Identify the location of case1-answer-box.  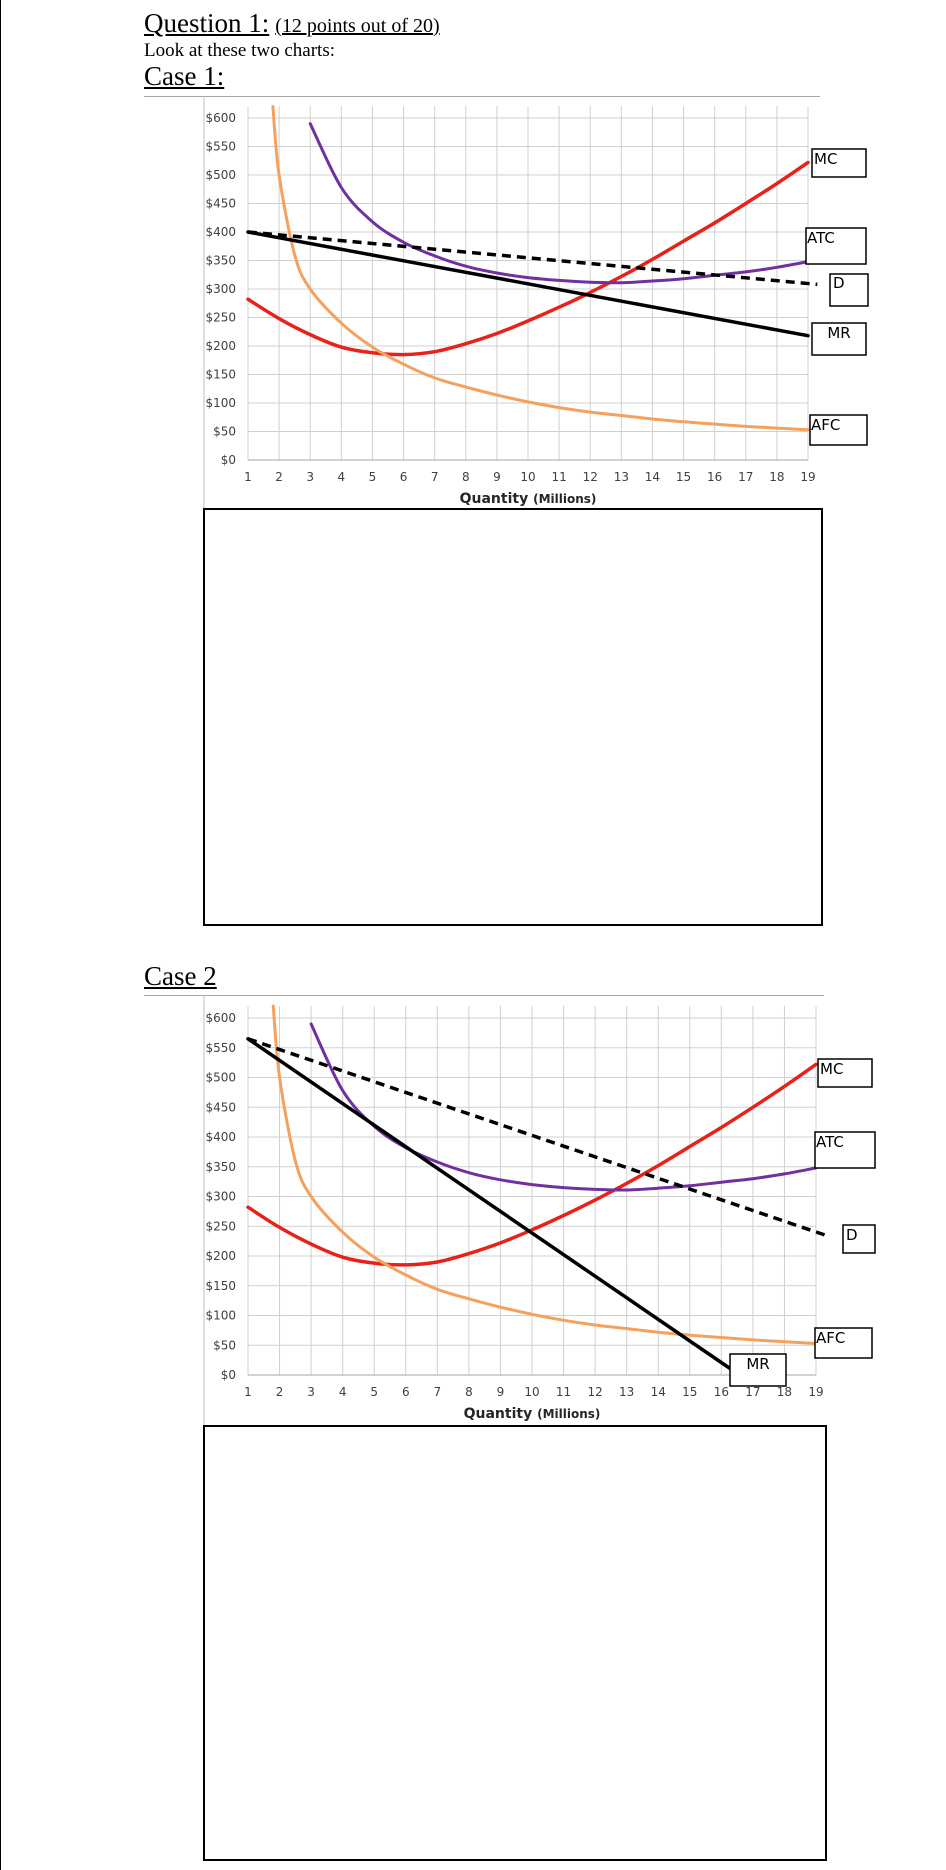
(513, 717).